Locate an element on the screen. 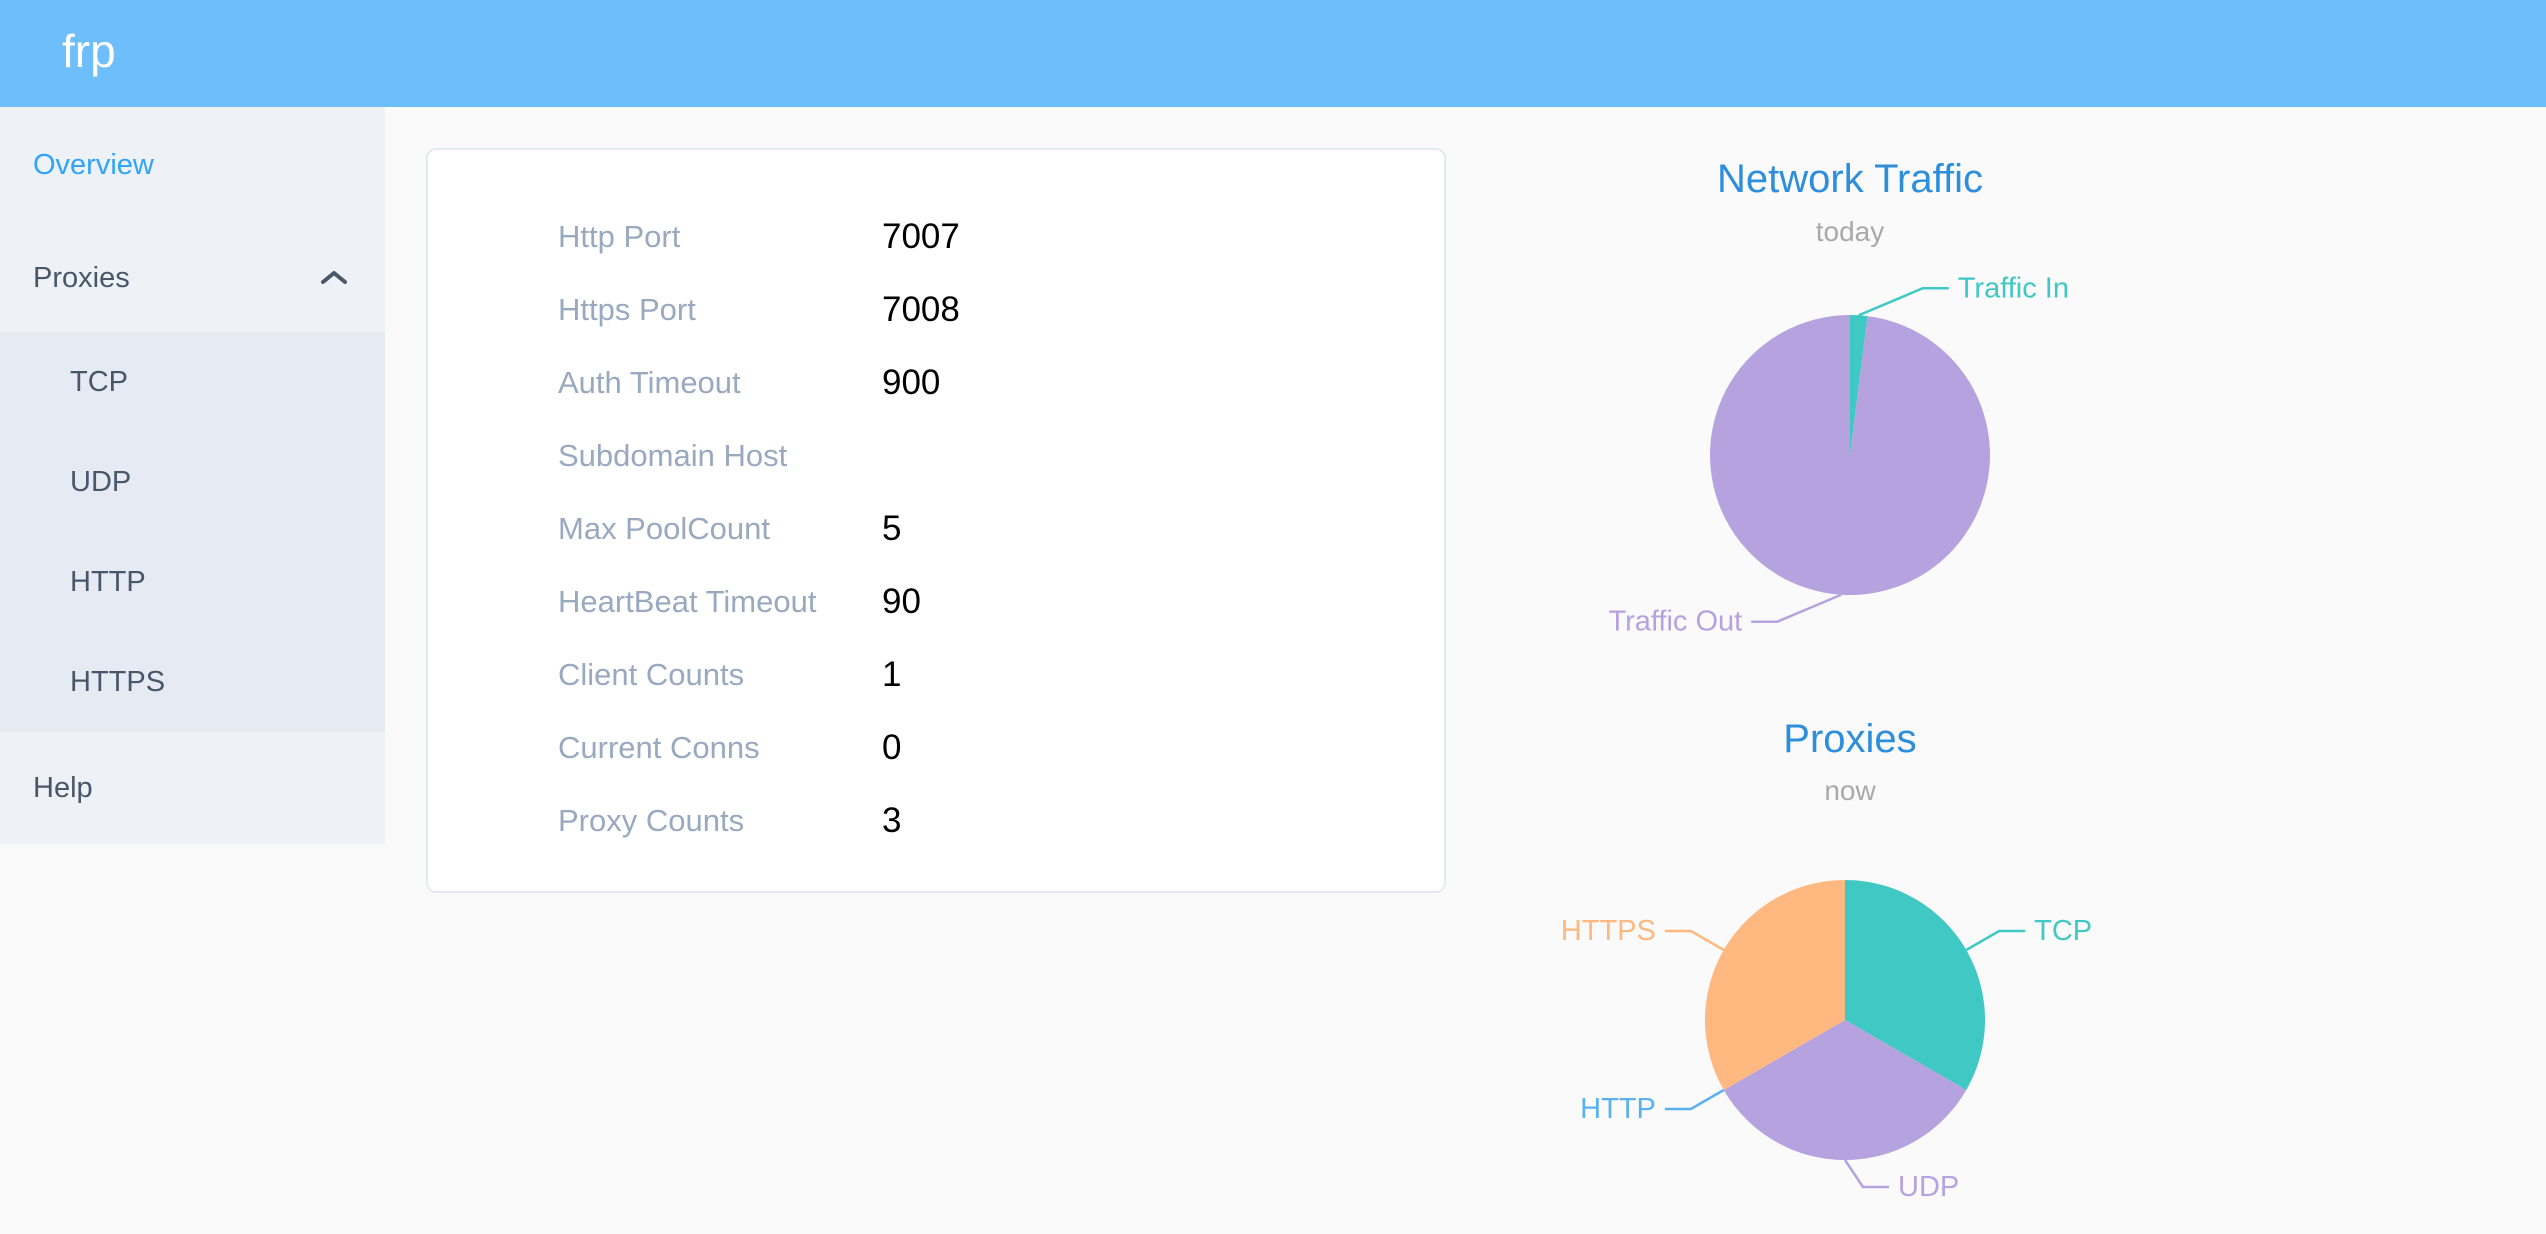  sidebar-item-label: Help is located at coordinates (63, 787).